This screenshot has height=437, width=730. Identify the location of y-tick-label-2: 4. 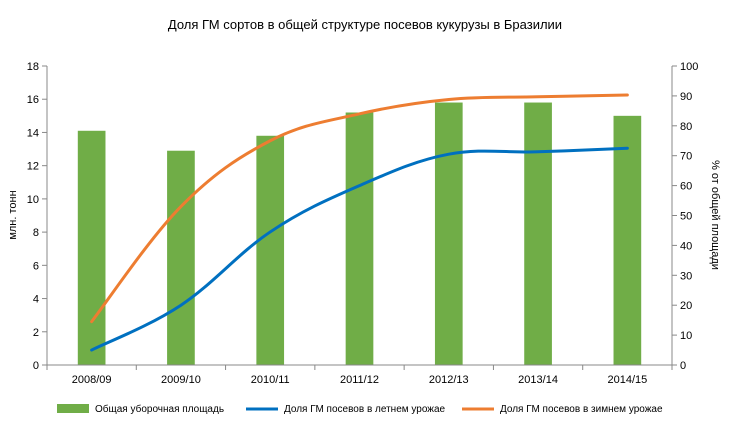
(36, 300).